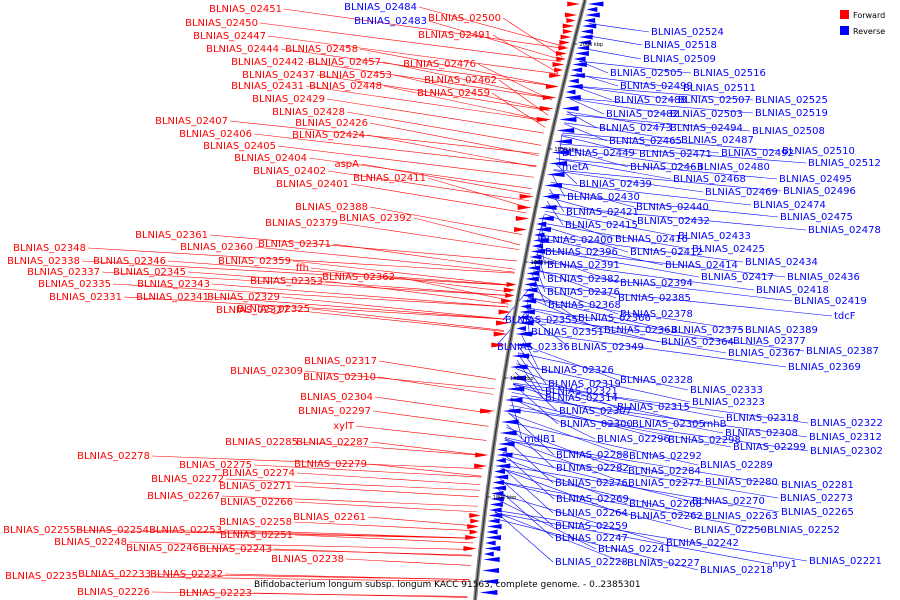 The width and height of the screenshot is (900, 600). Describe the element at coordinates (541, 320) in the screenshot. I see `gene-label-reverse: BLNIAS_02355` at that location.